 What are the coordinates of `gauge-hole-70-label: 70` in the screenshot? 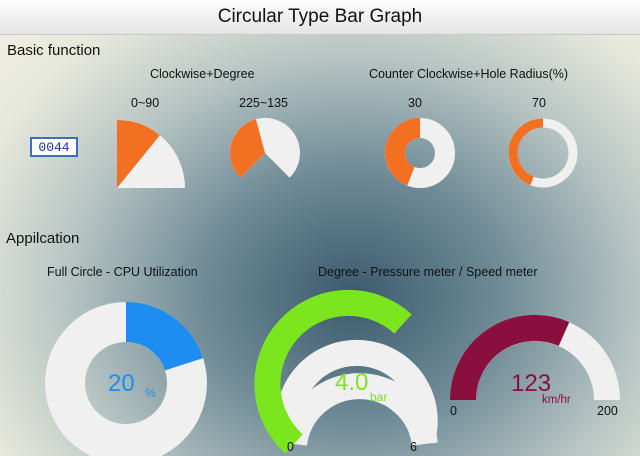 It's located at (539, 103).